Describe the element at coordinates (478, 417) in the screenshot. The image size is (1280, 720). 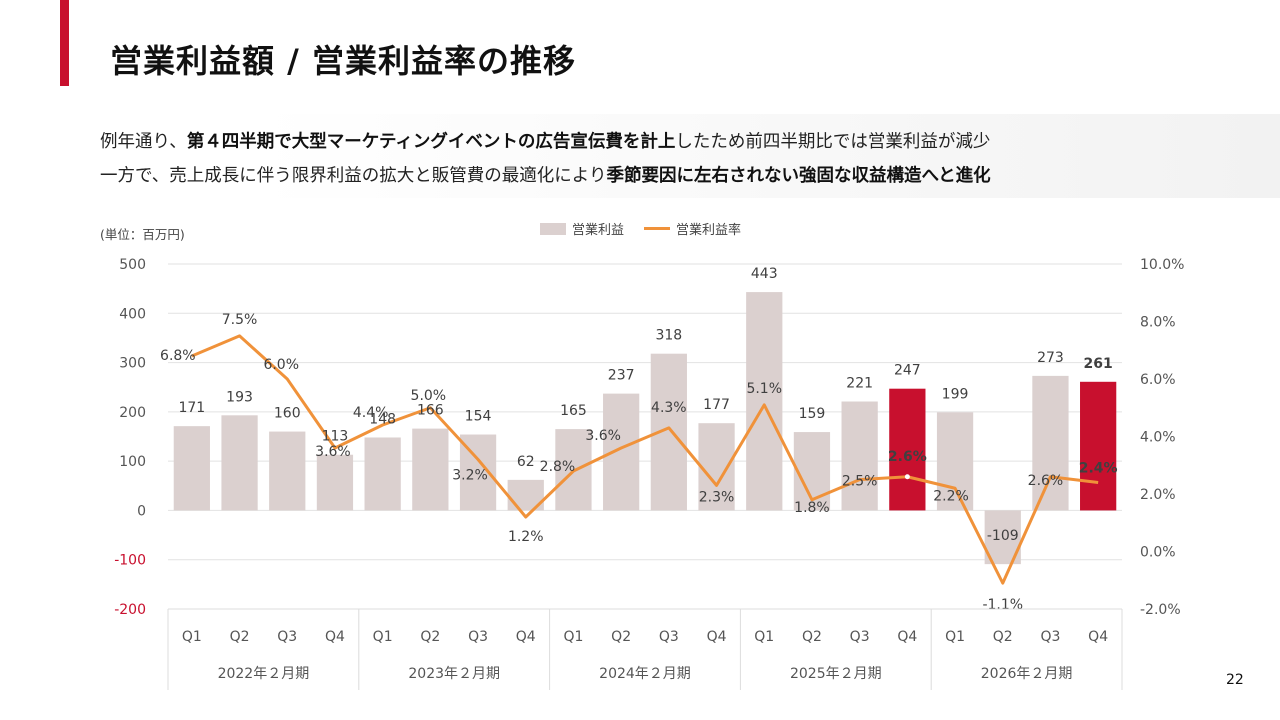
I see `bar-value-label: 154` at that location.